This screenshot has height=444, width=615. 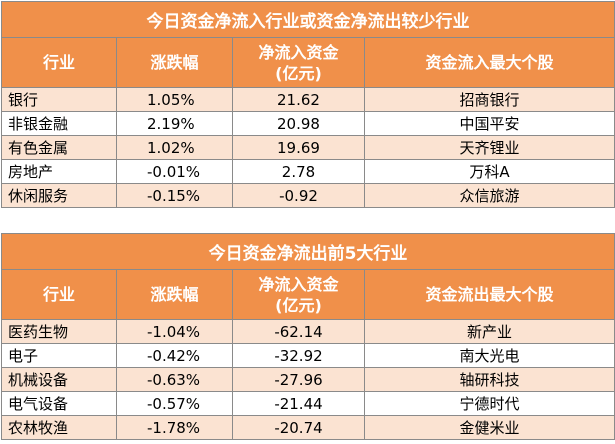 I want to click on net-inflow-cell: -21.44, so click(x=298, y=403).